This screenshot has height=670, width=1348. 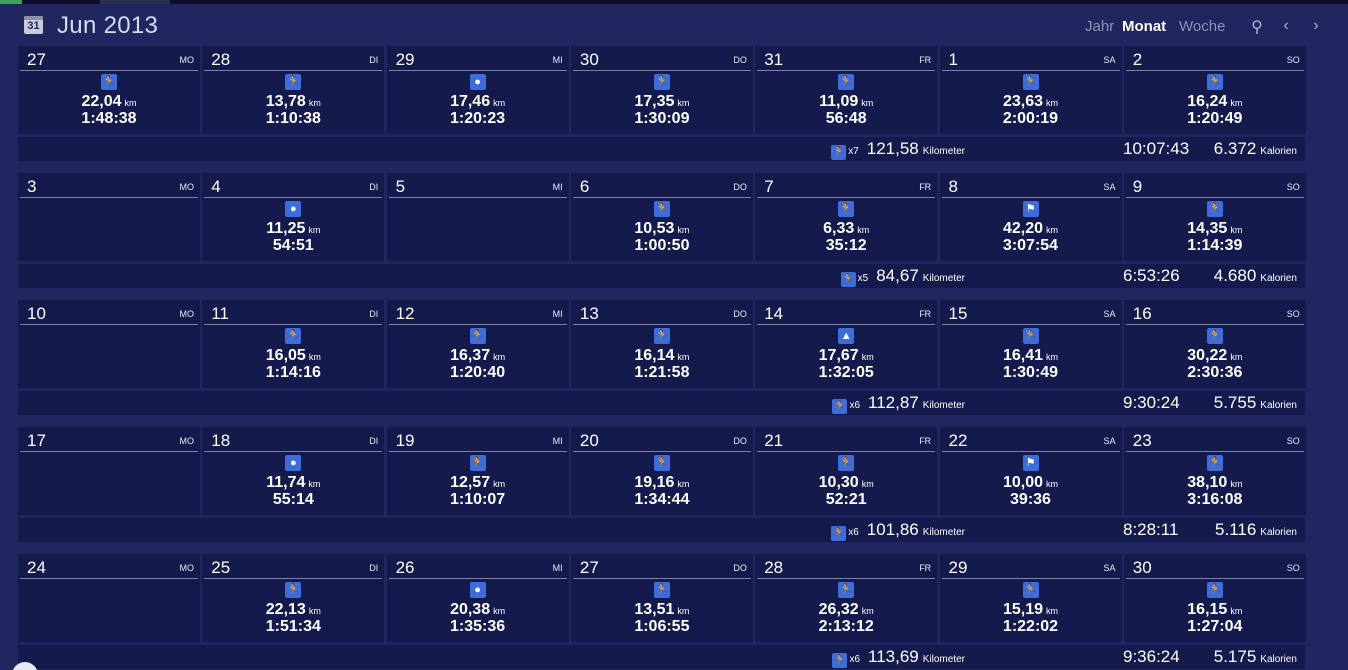 I want to click on day-cell: 13 DO 🏃 16,14 km 1:21:58, so click(x=661, y=344).